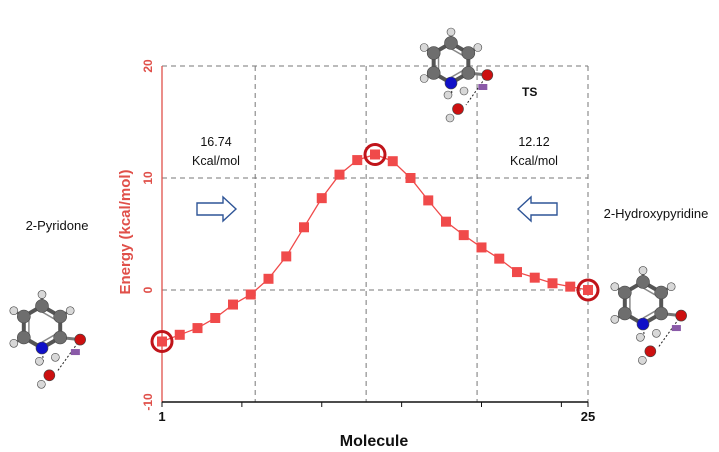  What do you see at coordinates (374, 441) in the screenshot?
I see `x-axis-label: Molecule` at bounding box center [374, 441].